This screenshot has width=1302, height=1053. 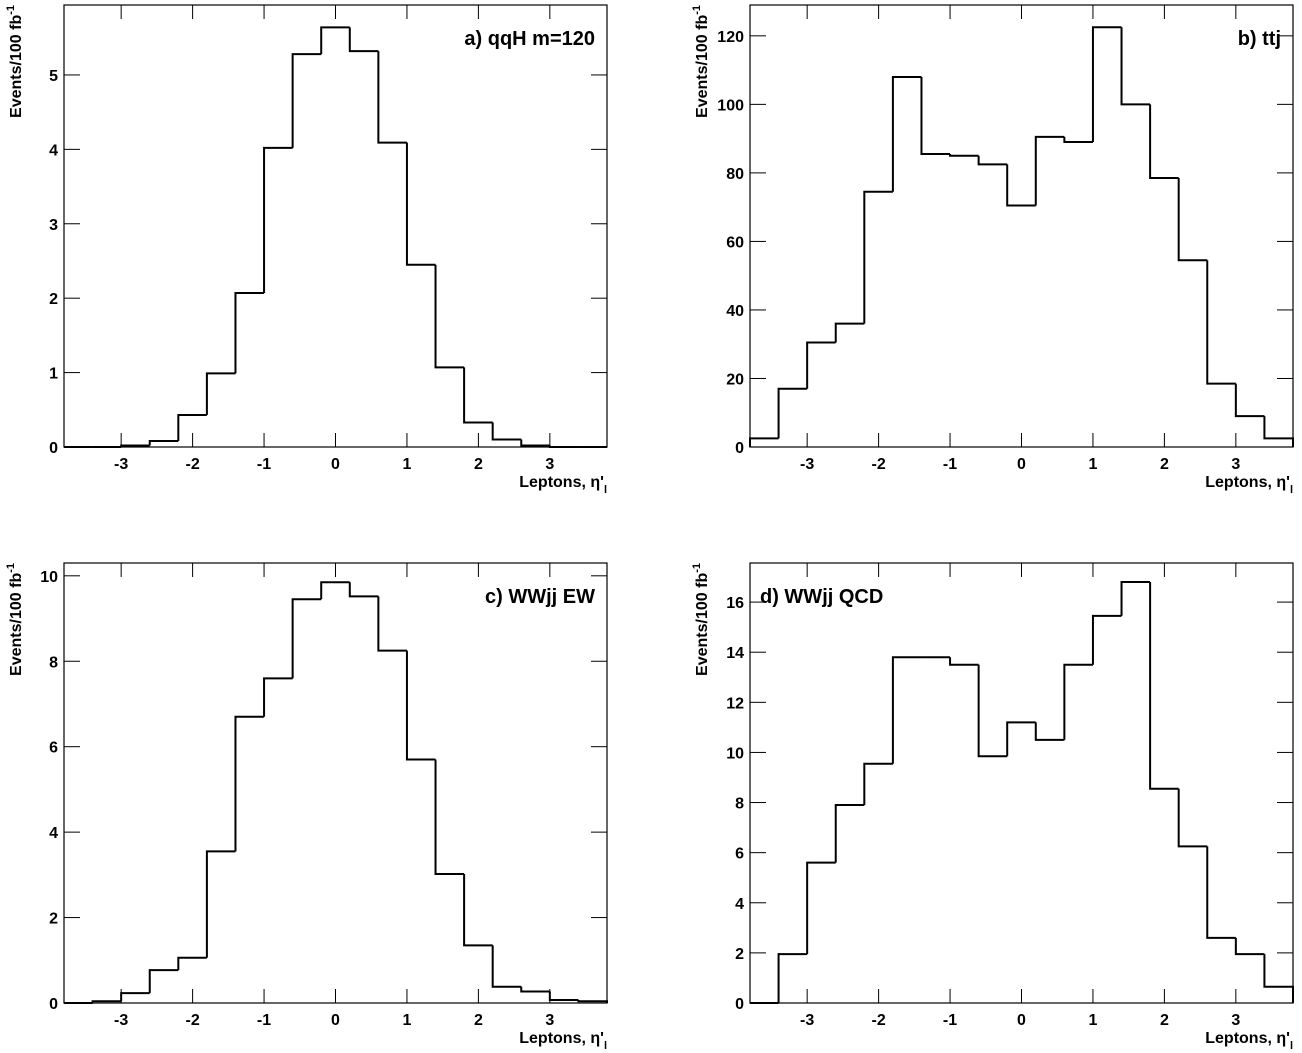 I want to click on y-tick-label: 8, so click(x=53, y=662).